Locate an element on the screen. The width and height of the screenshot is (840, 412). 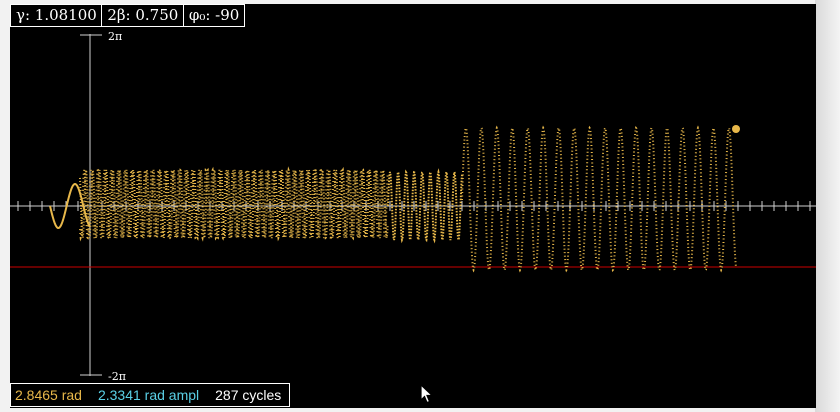
two-beta-param: 2β: 0.750 is located at coordinates (143, 15).